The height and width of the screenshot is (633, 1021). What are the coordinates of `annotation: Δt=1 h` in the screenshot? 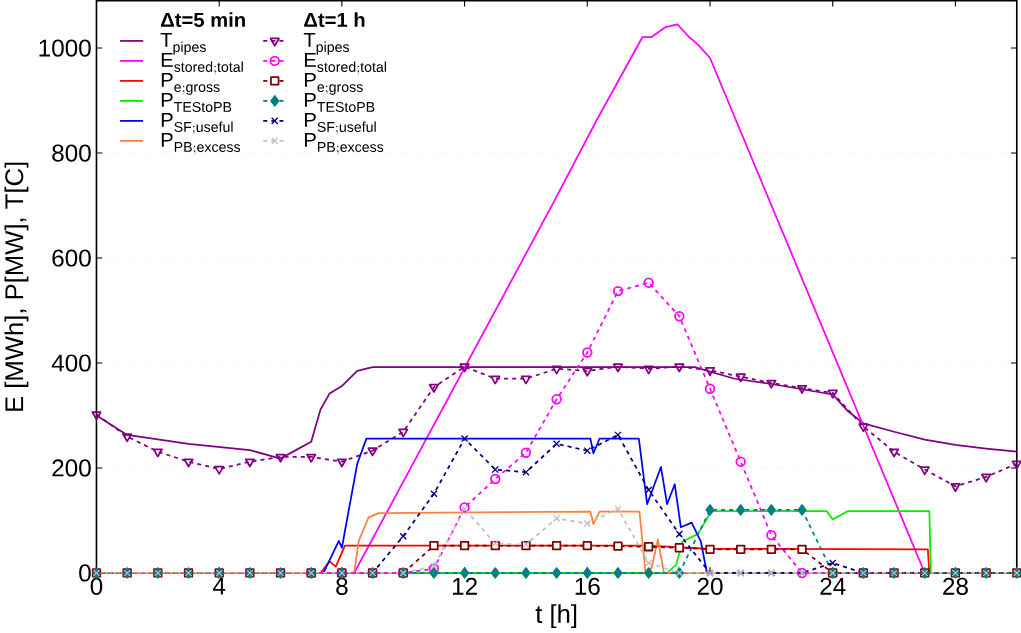 It's located at (334, 20).